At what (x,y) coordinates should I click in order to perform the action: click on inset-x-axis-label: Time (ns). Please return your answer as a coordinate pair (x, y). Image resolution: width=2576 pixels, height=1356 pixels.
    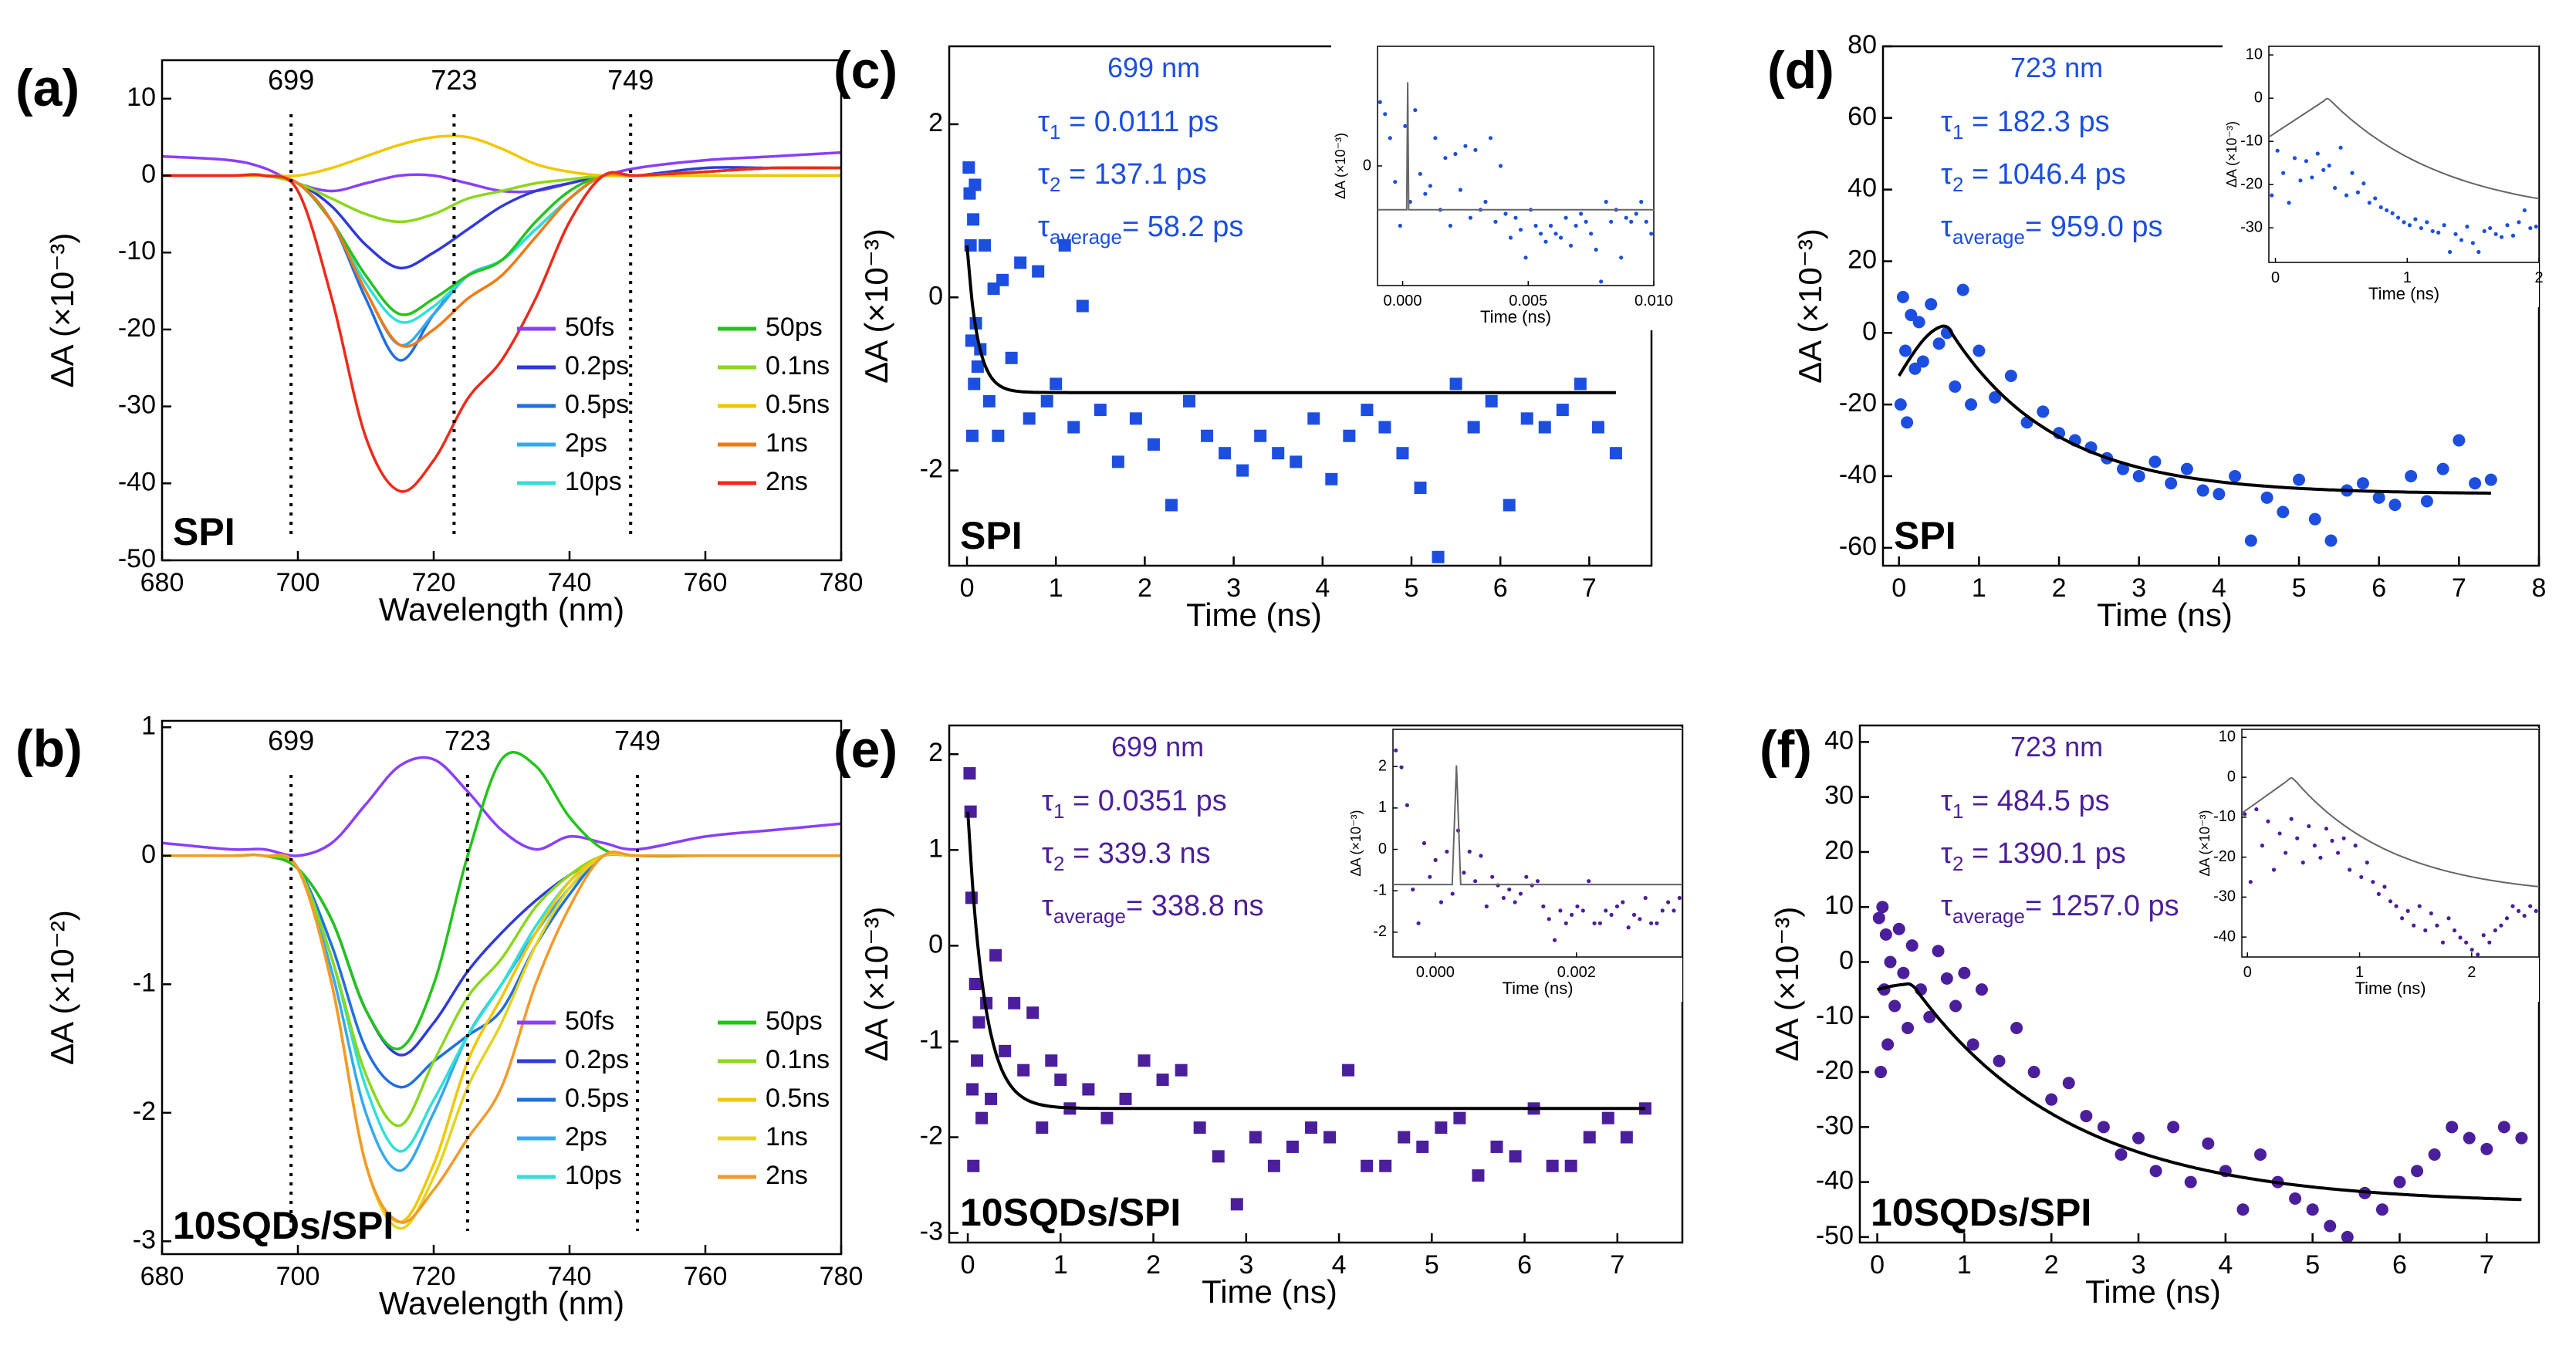
    Looking at the image, I should click on (2403, 293).